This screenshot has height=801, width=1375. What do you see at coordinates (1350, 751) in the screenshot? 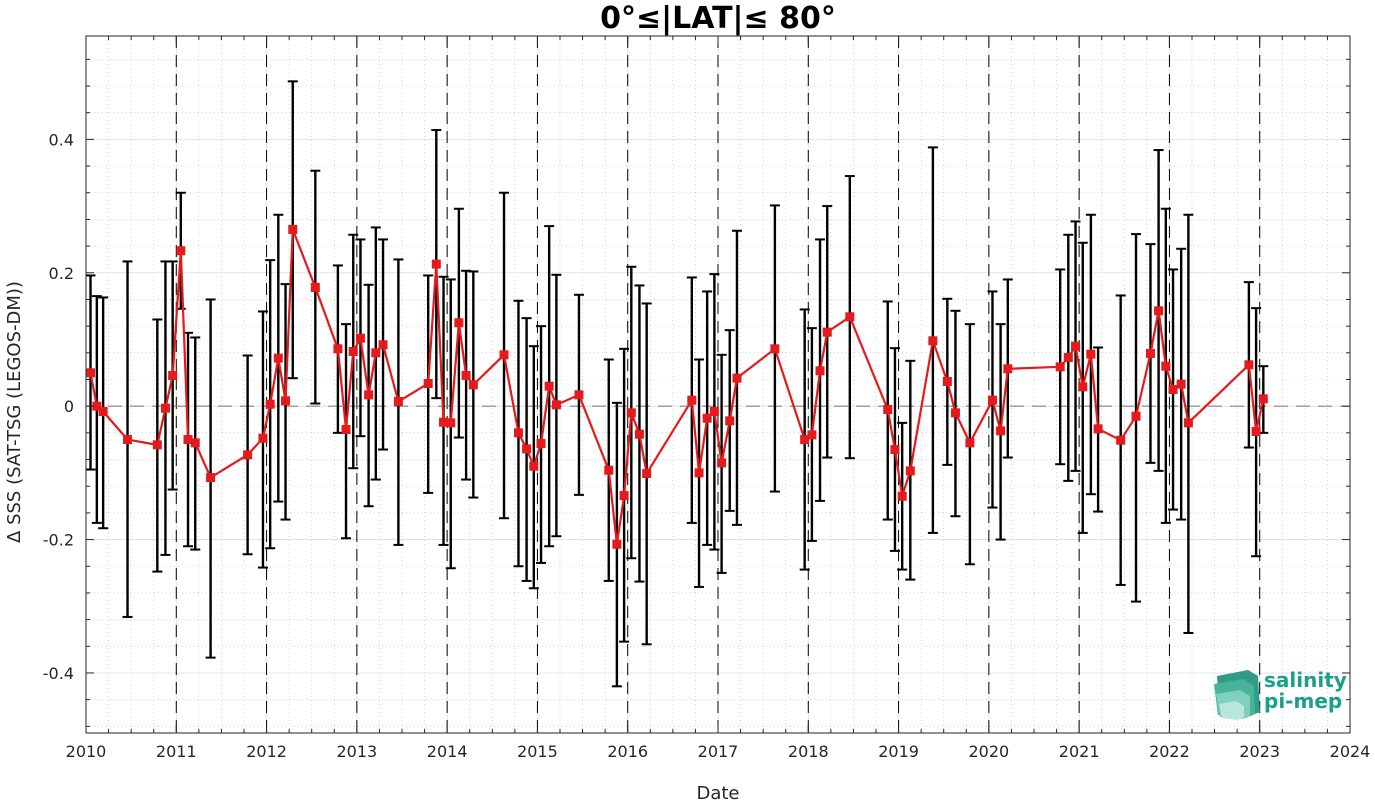
I see `x-tick-label: 2024` at bounding box center [1350, 751].